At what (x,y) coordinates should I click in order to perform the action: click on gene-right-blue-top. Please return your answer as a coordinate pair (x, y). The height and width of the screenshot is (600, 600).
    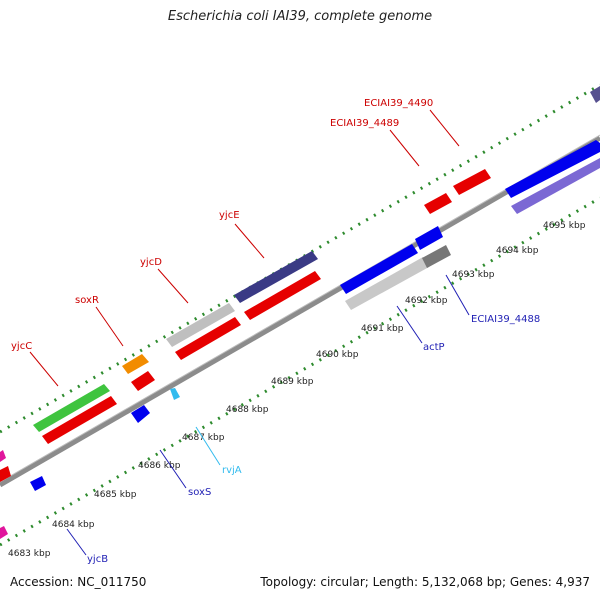
    Looking at the image, I should click on (552, 169).